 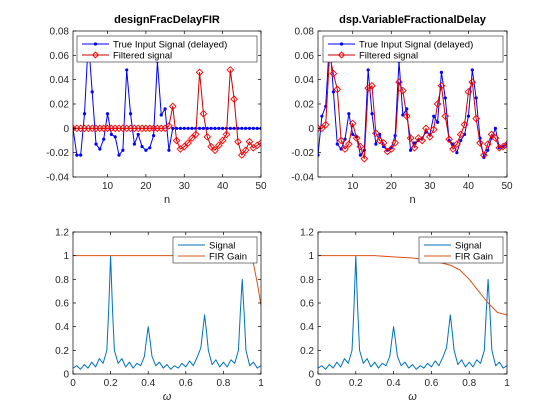 What do you see at coordinates (341, 44) in the screenshot?
I see `legend-marker` at bounding box center [341, 44].